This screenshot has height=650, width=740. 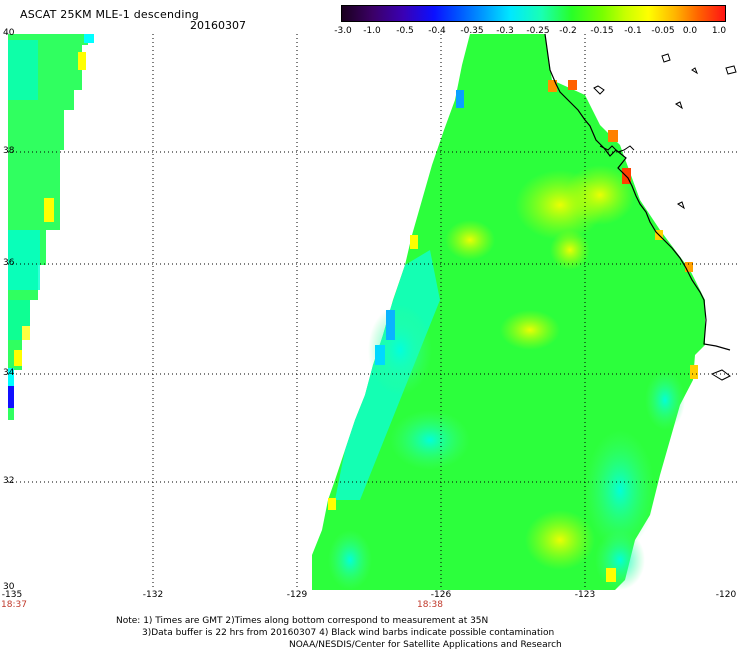 I want to click on bay-outline, so click(x=617, y=149).